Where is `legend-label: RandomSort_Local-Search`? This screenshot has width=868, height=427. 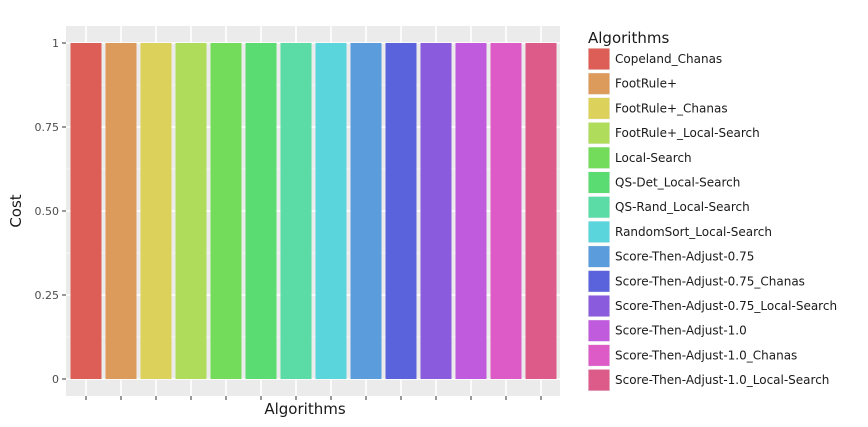 legend-label: RandomSort_Local-Search is located at coordinates (693, 232).